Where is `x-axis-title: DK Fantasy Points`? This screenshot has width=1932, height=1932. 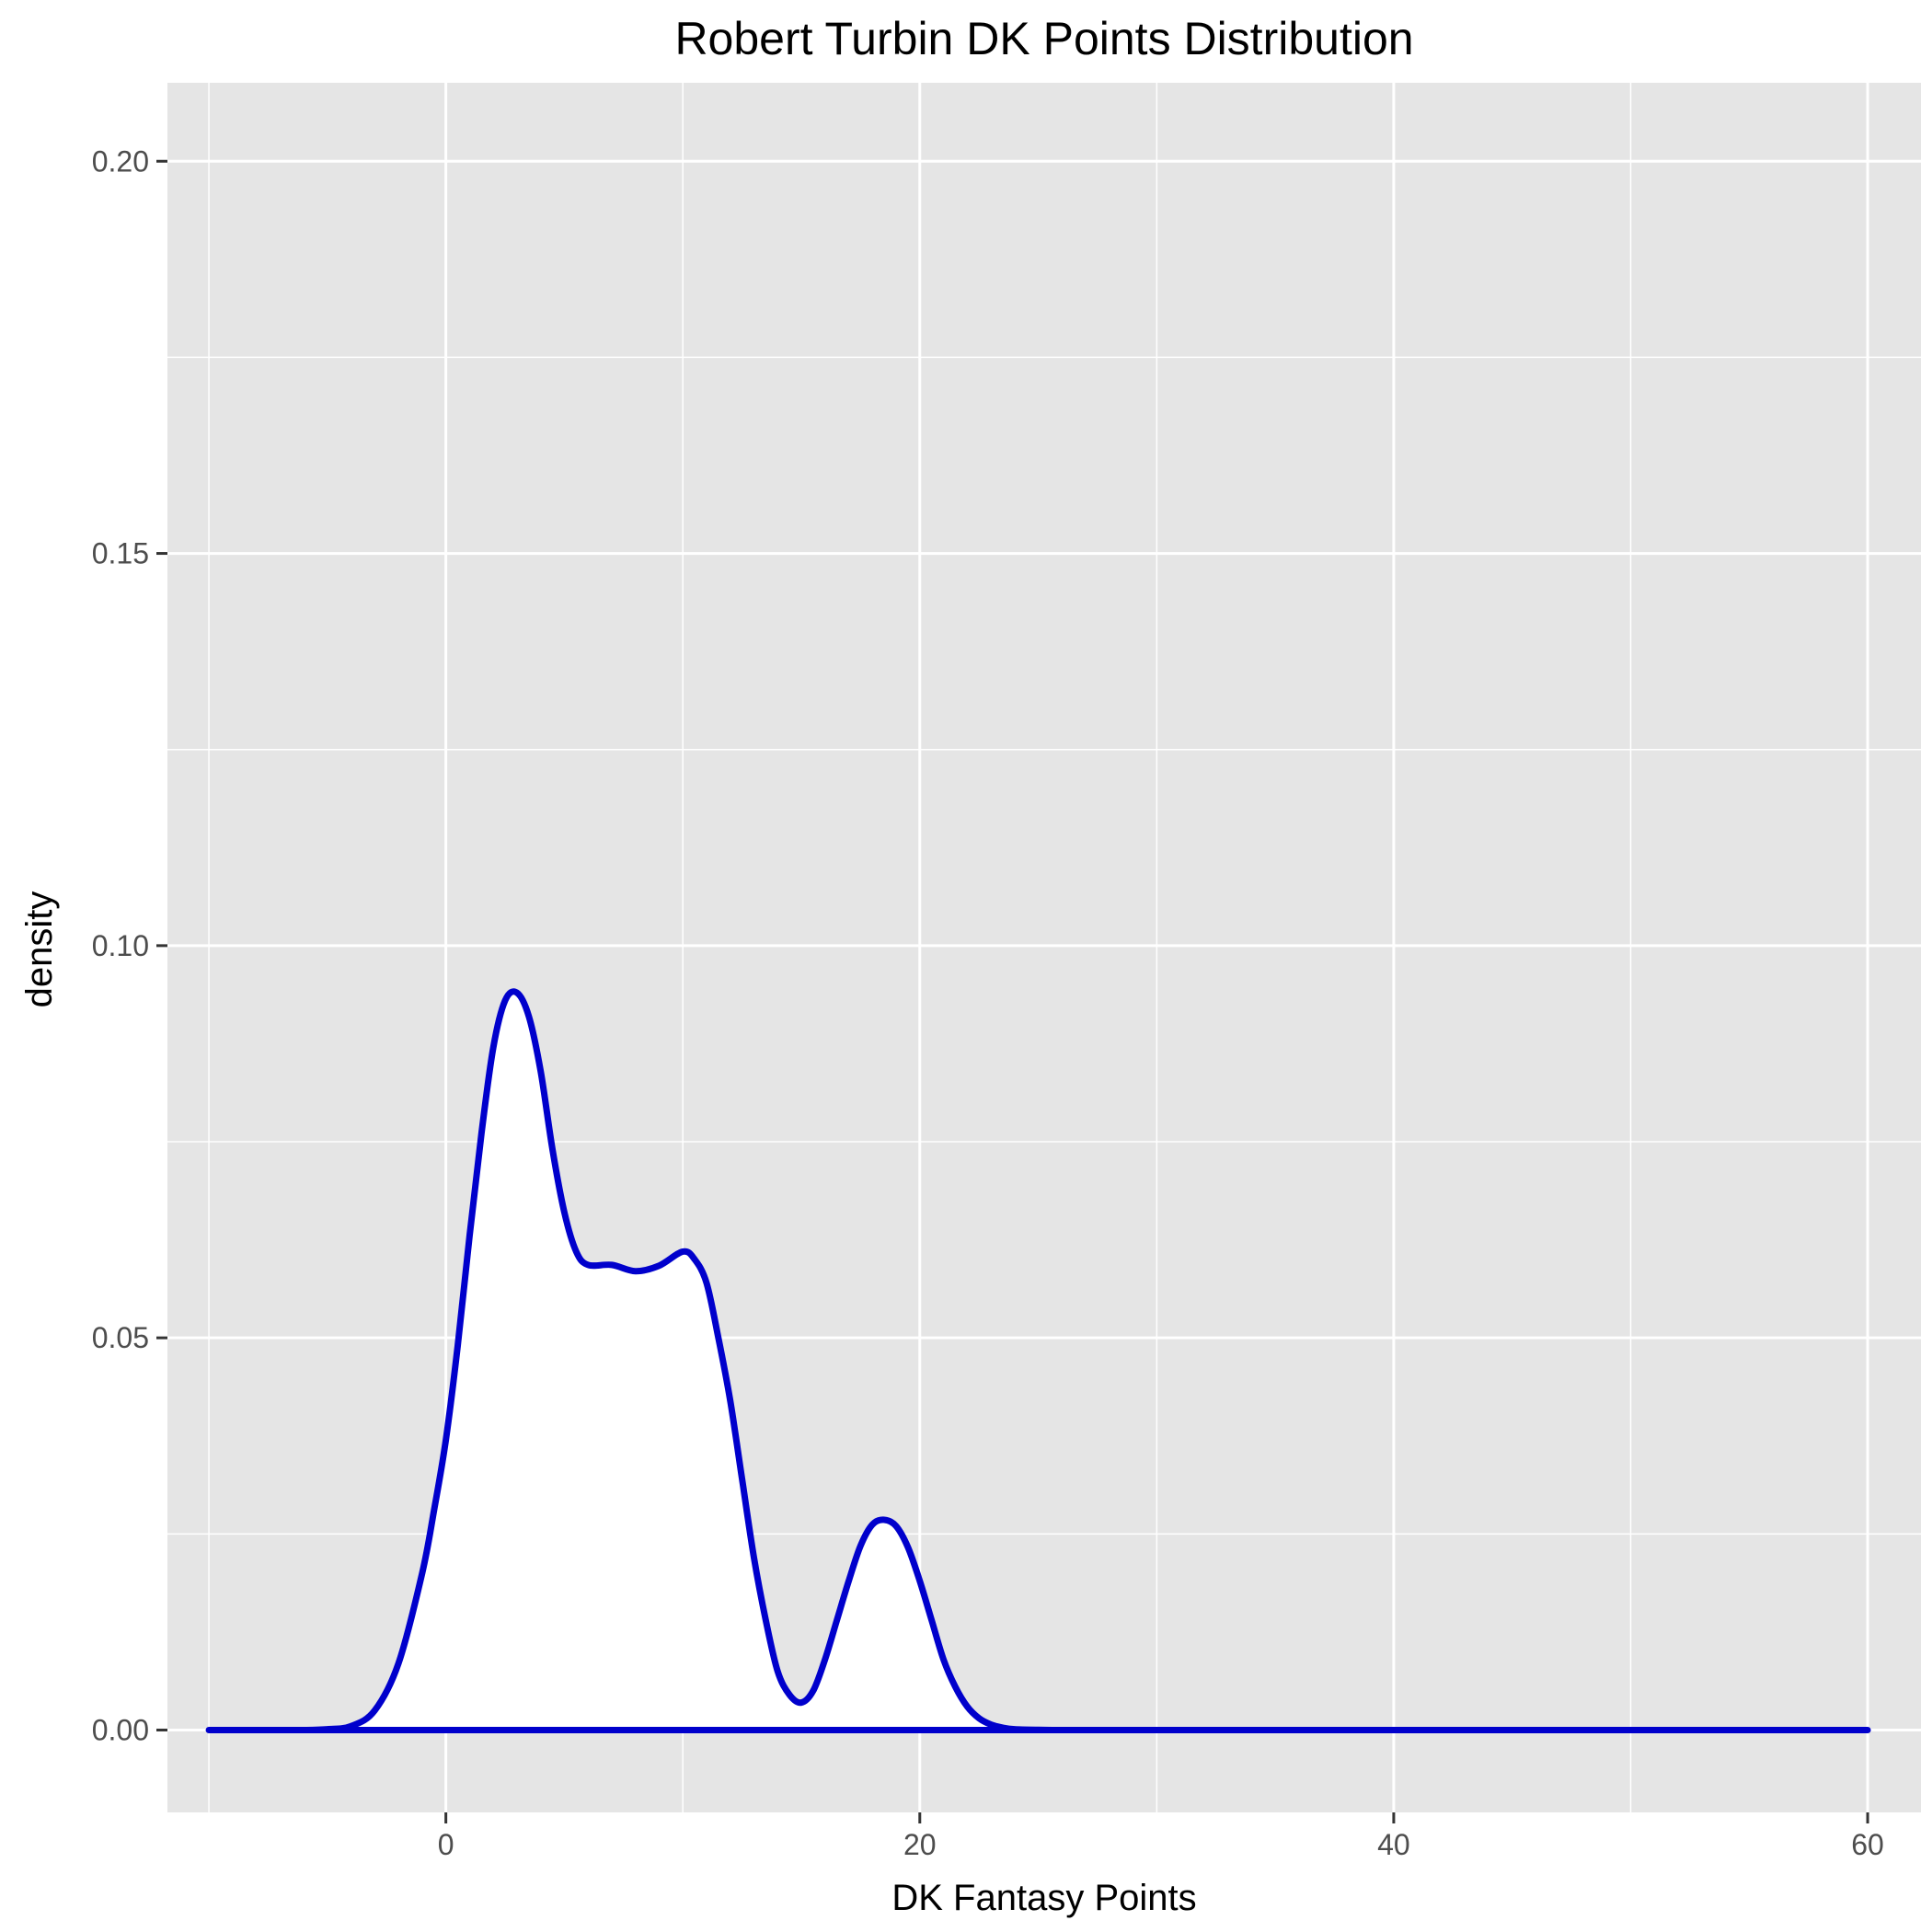 x-axis-title: DK Fantasy Points is located at coordinates (1043, 1898).